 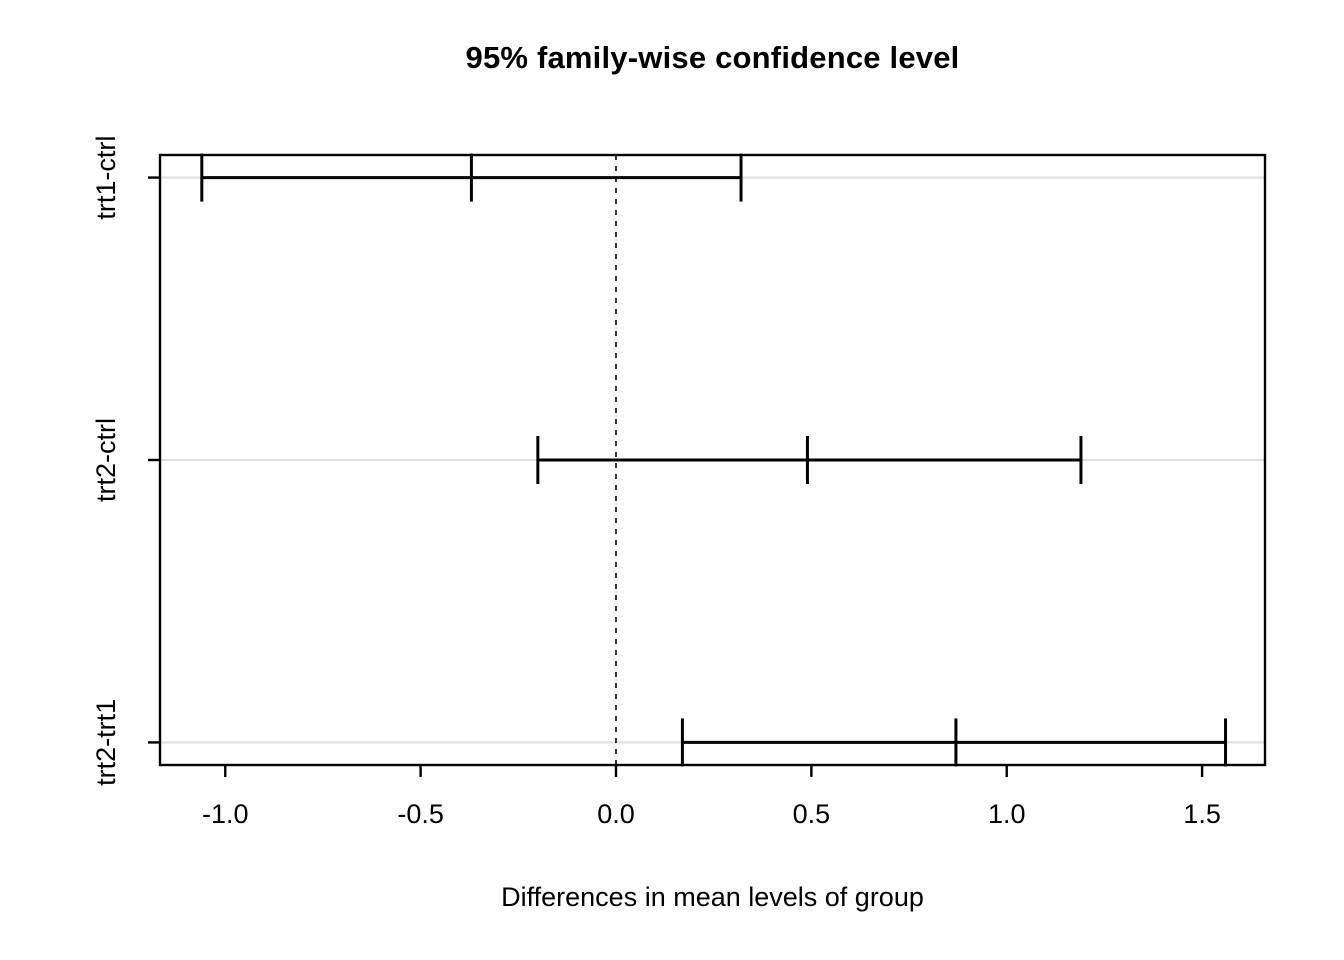 What do you see at coordinates (712, 897) in the screenshot?
I see `x-axis-title: Differences in mean levels of group` at bounding box center [712, 897].